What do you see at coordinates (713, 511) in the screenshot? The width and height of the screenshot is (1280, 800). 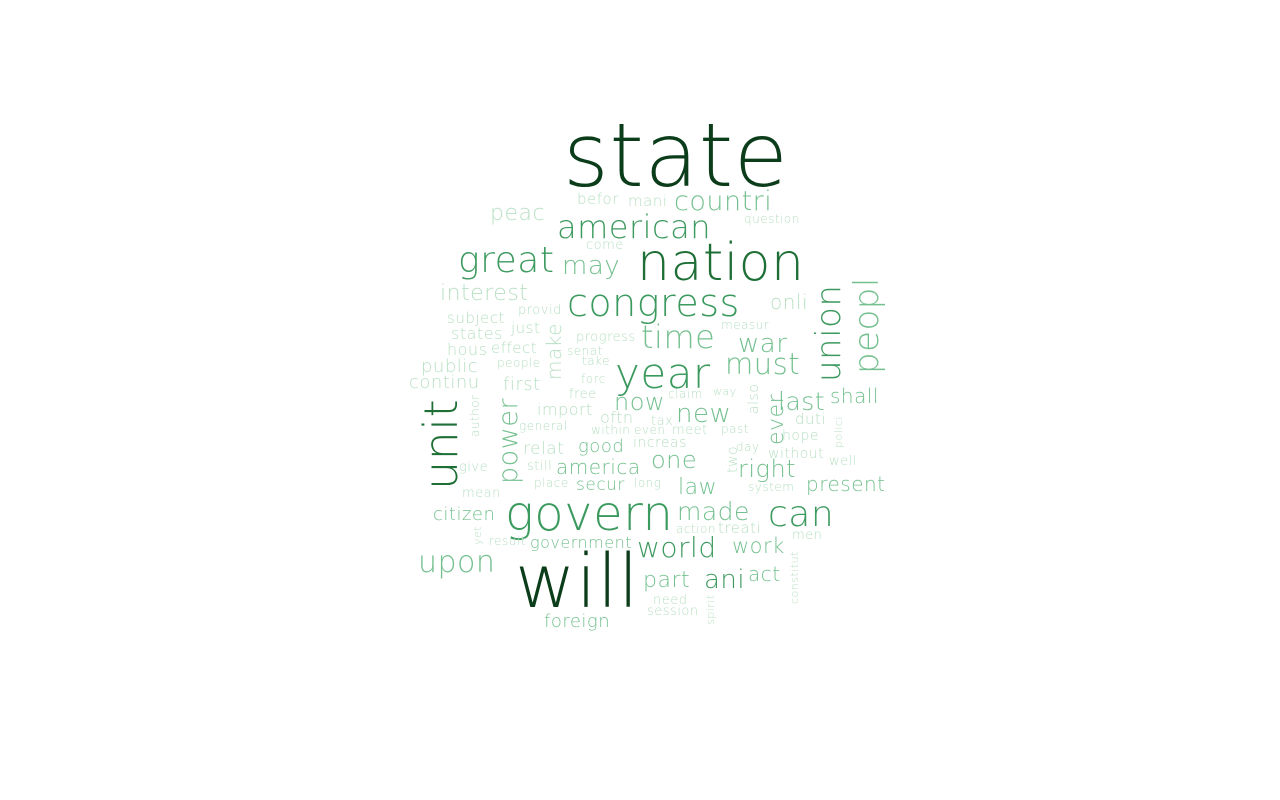 I see `word-made: made` at bounding box center [713, 511].